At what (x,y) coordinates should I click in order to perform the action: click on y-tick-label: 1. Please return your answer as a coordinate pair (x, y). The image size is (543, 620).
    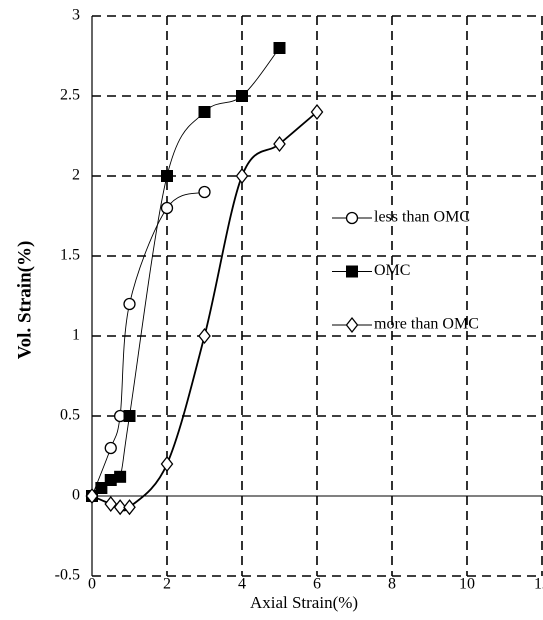
    Looking at the image, I should click on (76, 335).